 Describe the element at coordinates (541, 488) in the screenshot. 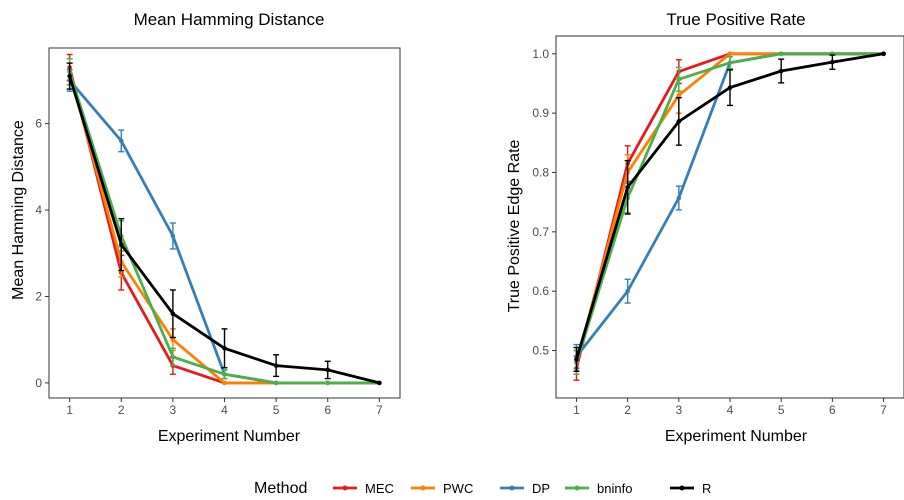

I see `legend-label: DP` at that location.